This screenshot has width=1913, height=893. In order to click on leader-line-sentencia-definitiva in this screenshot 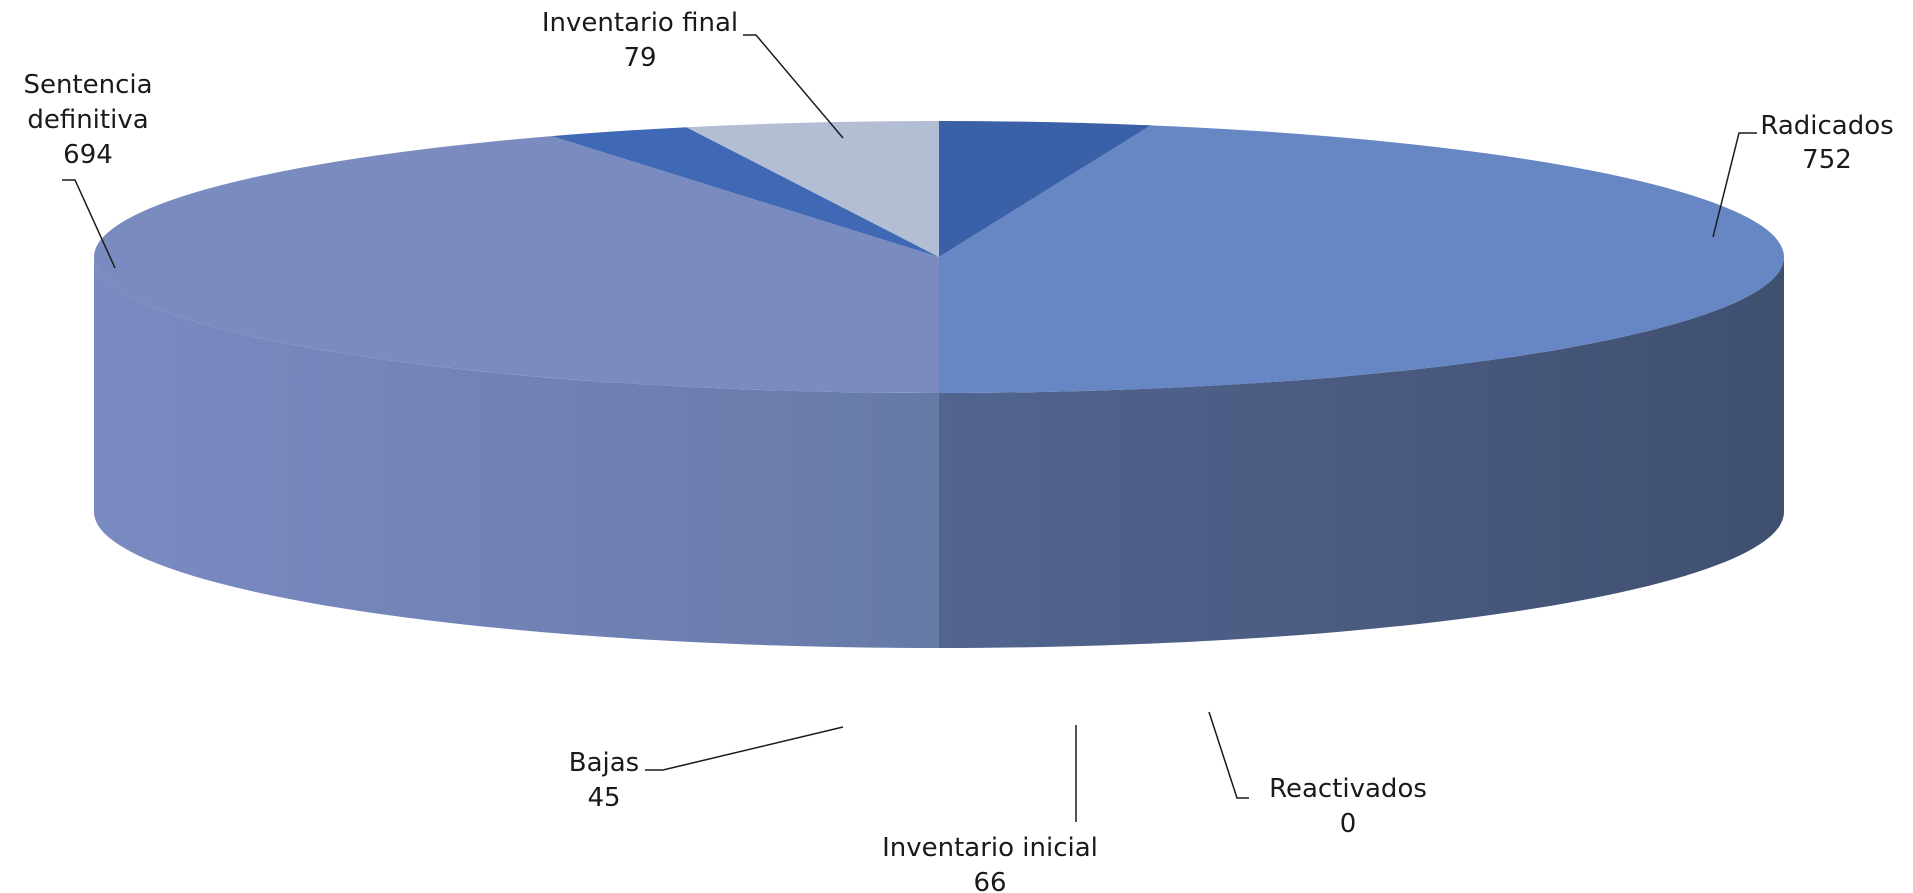, I will do `click(89, 224)`.